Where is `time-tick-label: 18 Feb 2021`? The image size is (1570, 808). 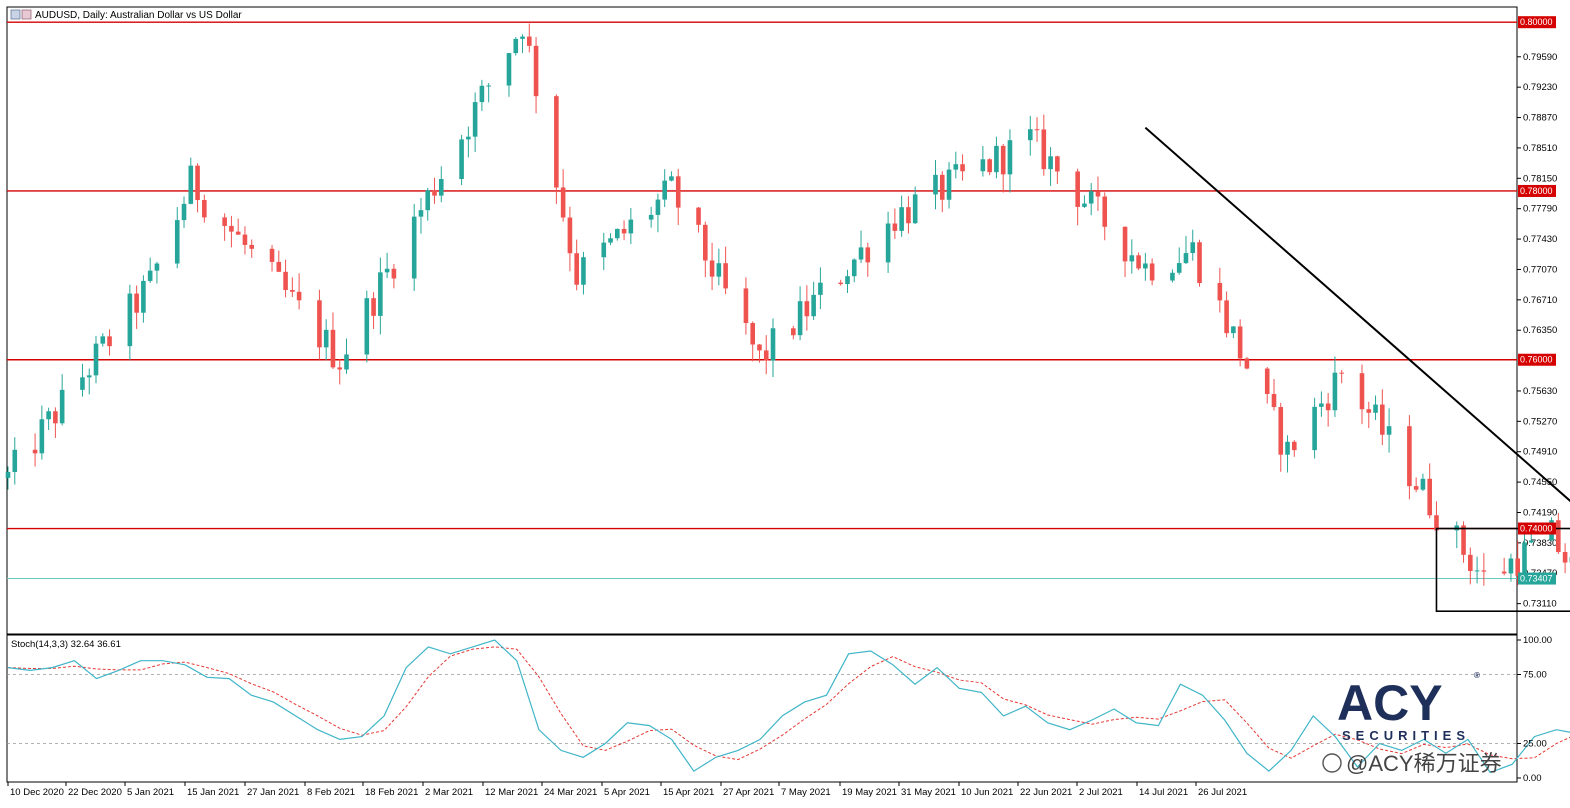
time-tick-label: 18 Feb 2021 is located at coordinates (391, 792).